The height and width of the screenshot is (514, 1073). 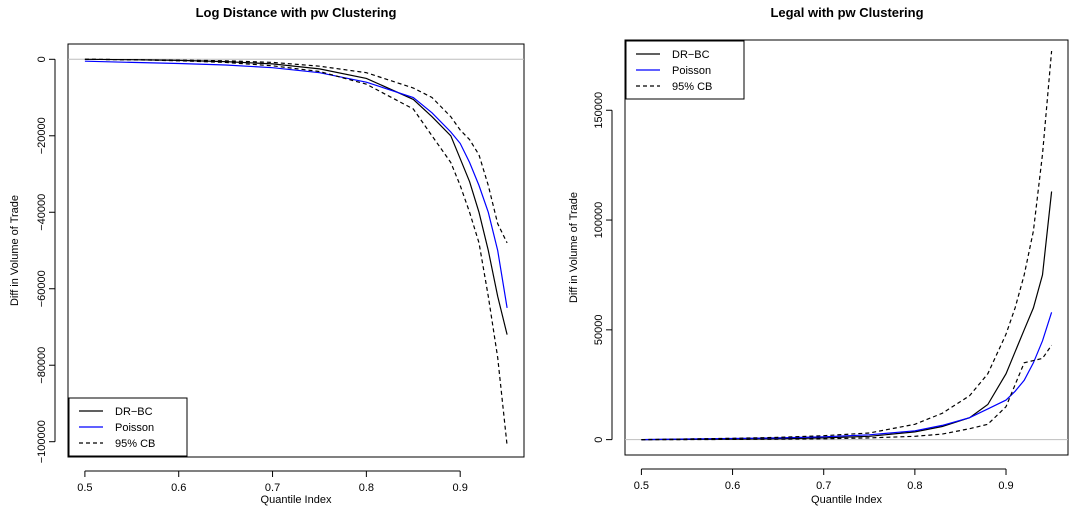 I want to click on y-tick-label: −80000, so click(x=42, y=365).